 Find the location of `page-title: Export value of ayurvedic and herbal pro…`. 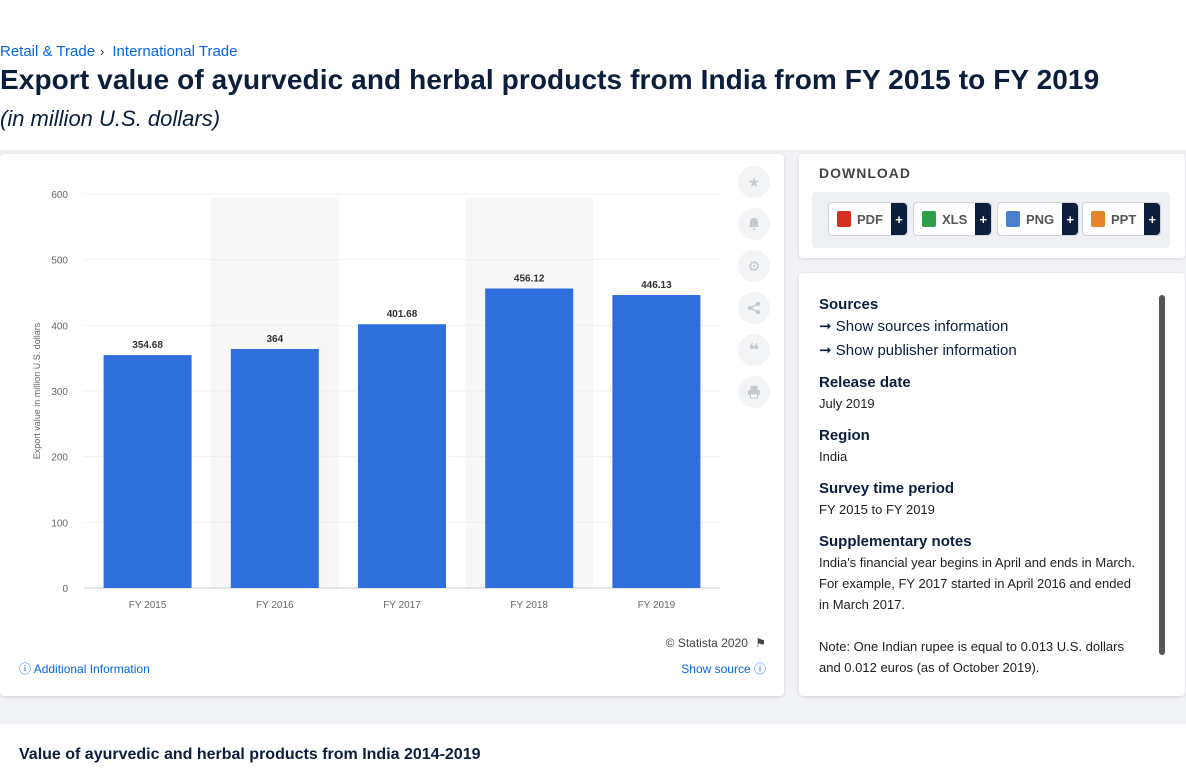

page-title: Export value of ayurvedic and herbal pro… is located at coordinates (550, 79).